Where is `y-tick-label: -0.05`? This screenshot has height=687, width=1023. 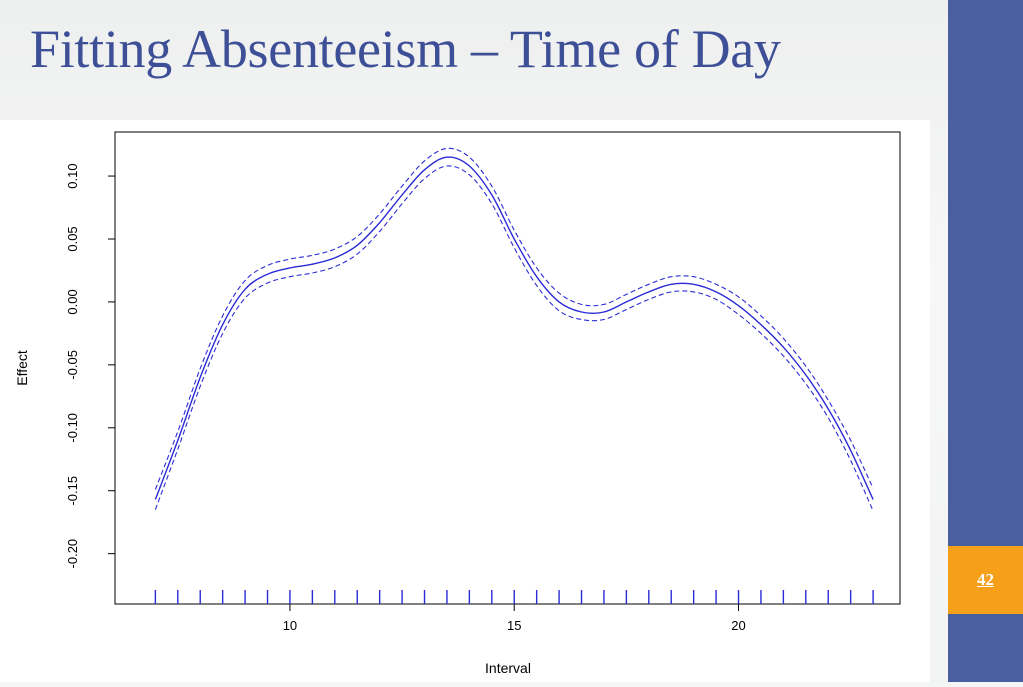 y-tick-label: -0.05 is located at coordinates (72, 365).